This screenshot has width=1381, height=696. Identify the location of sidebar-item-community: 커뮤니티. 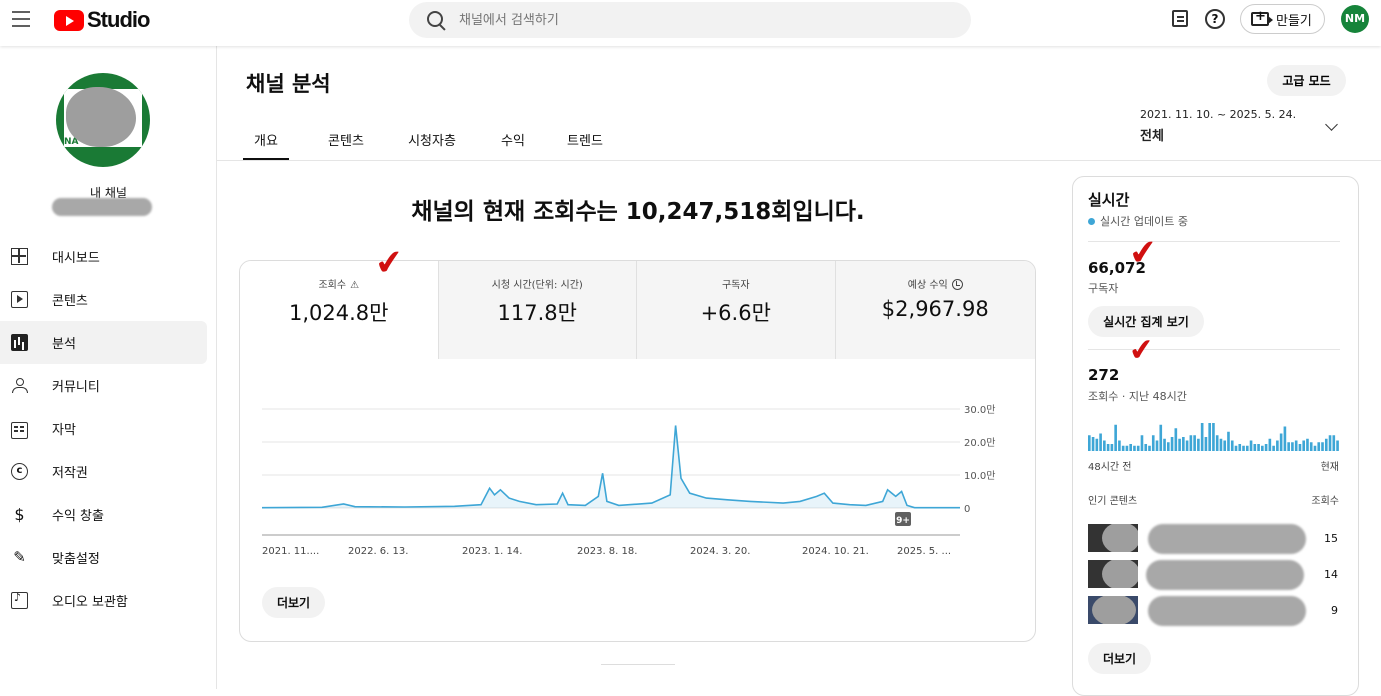
(103, 385).